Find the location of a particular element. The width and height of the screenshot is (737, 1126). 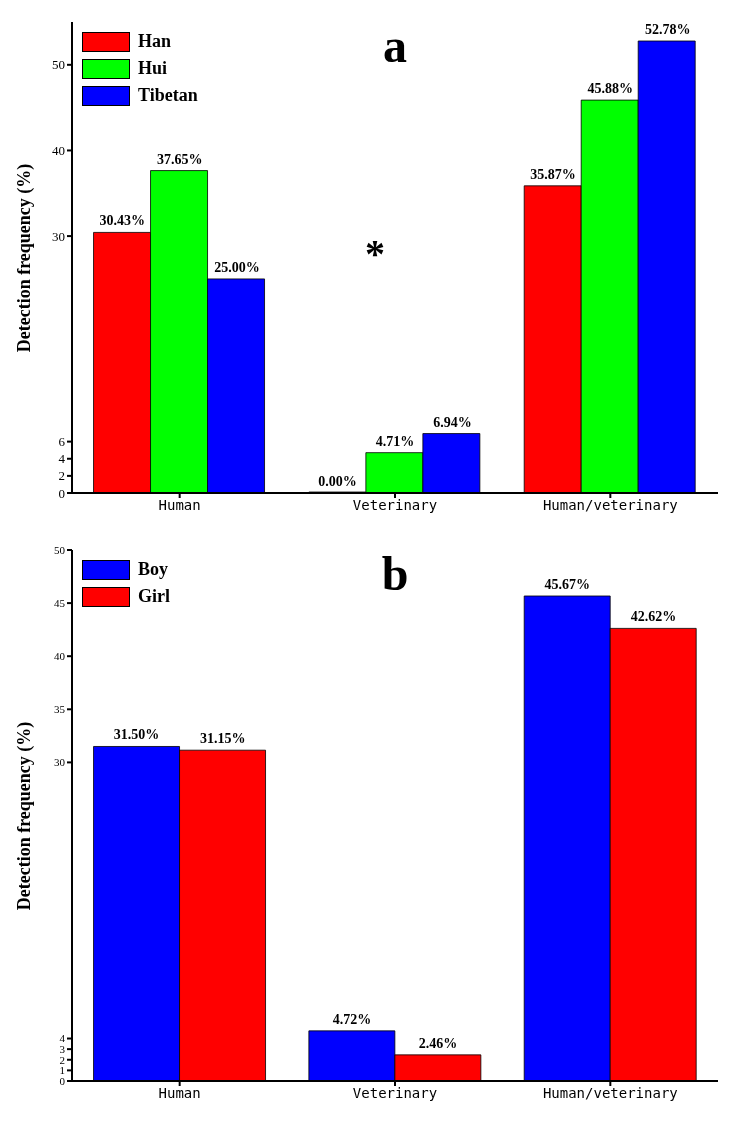

legend-label: Boy is located at coordinates (153, 569).